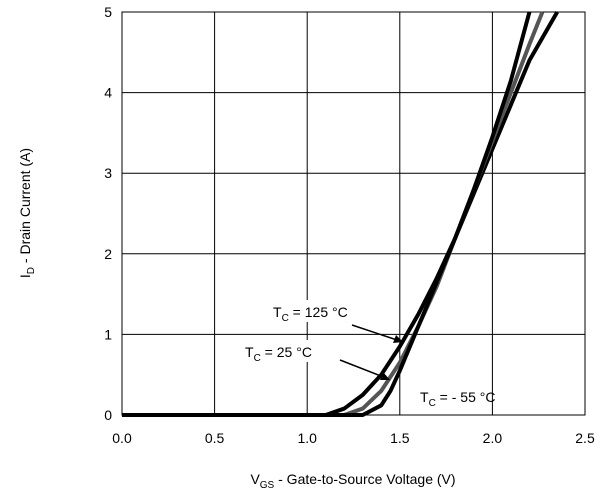  I want to click on y-label-sub: D, so click(31, 270).